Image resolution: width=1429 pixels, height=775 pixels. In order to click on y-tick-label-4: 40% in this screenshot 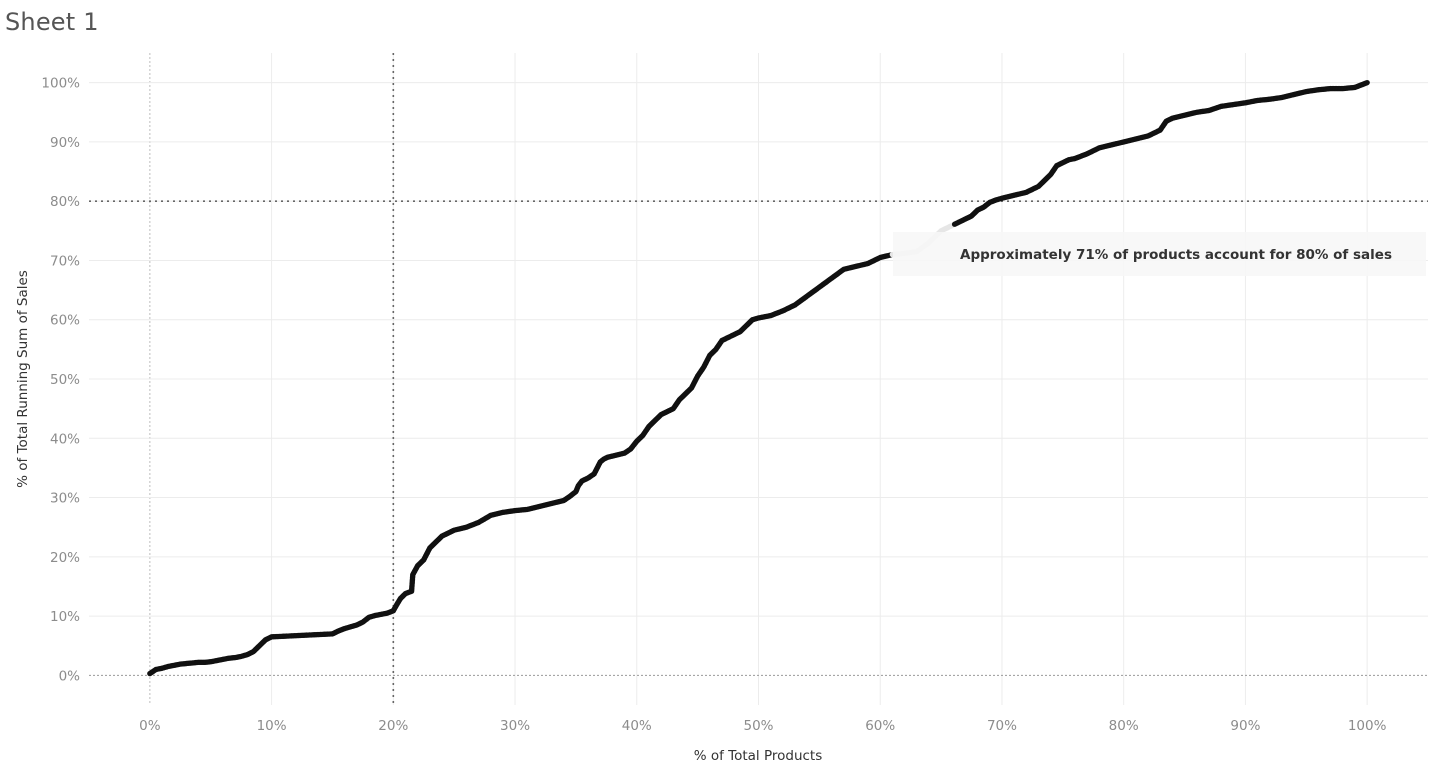, I will do `click(65, 439)`.